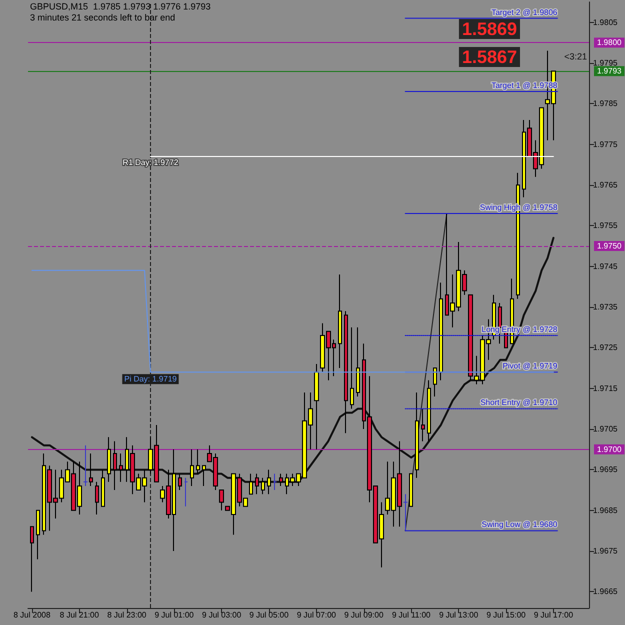 Image resolution: width=625 pixels, height=625 pixels. Describe the element at coordinates (174, 615) in the screenshot. I see `x-tick-label: 9 Jul 01:00` at that location.